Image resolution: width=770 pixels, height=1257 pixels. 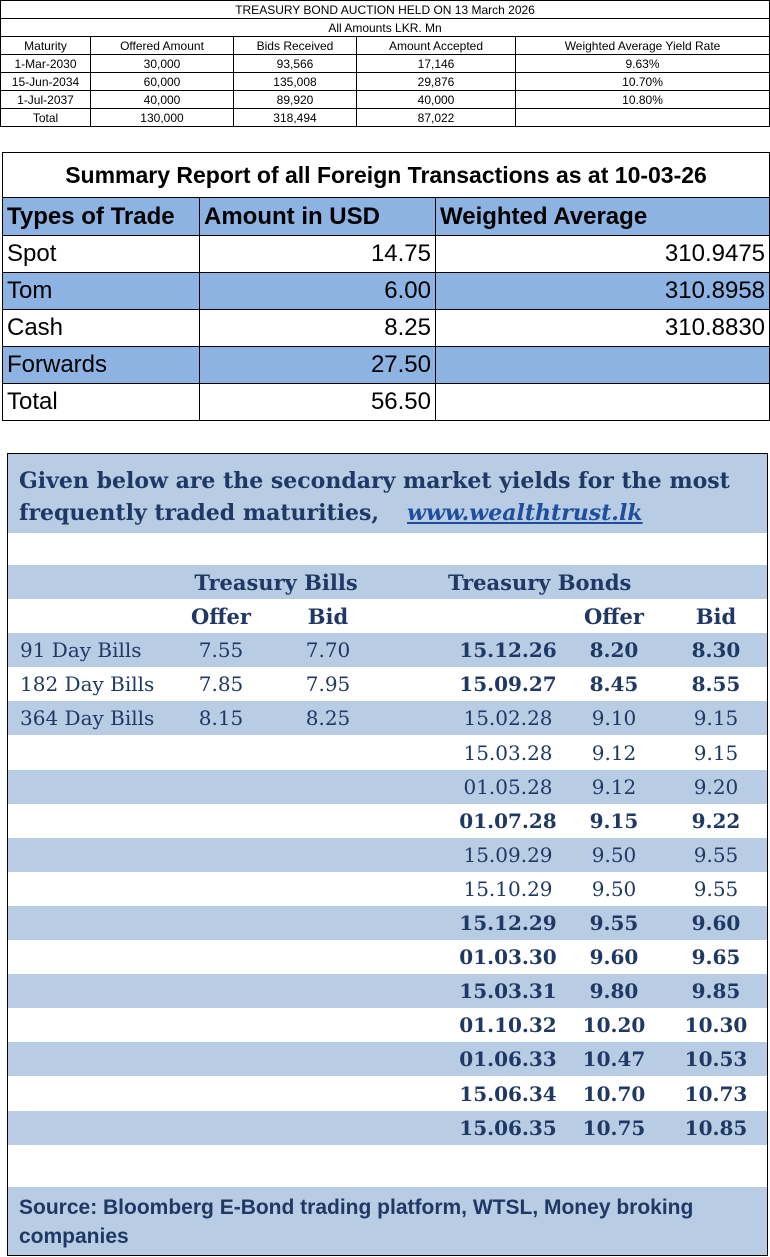 I want to click on auction-header-cell: Weighted Average Yield Rate, so click(x=642, y=45).